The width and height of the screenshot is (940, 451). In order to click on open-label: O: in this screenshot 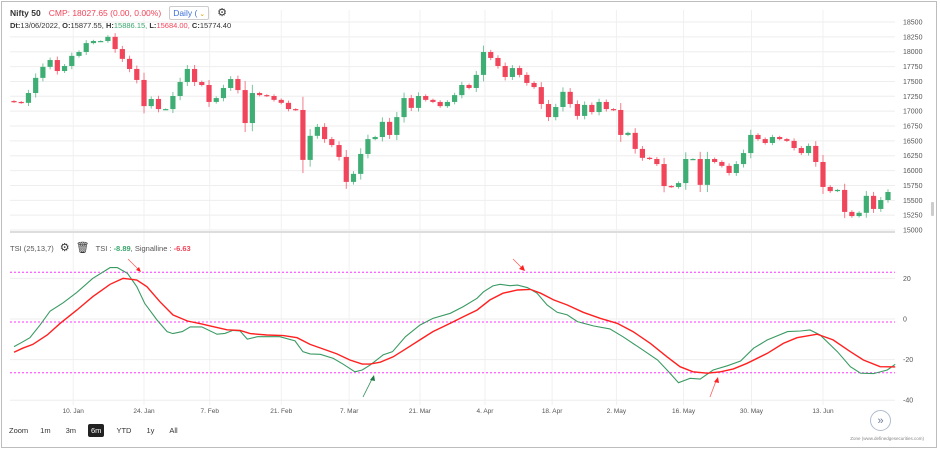, I will do `click(66, 25)`.